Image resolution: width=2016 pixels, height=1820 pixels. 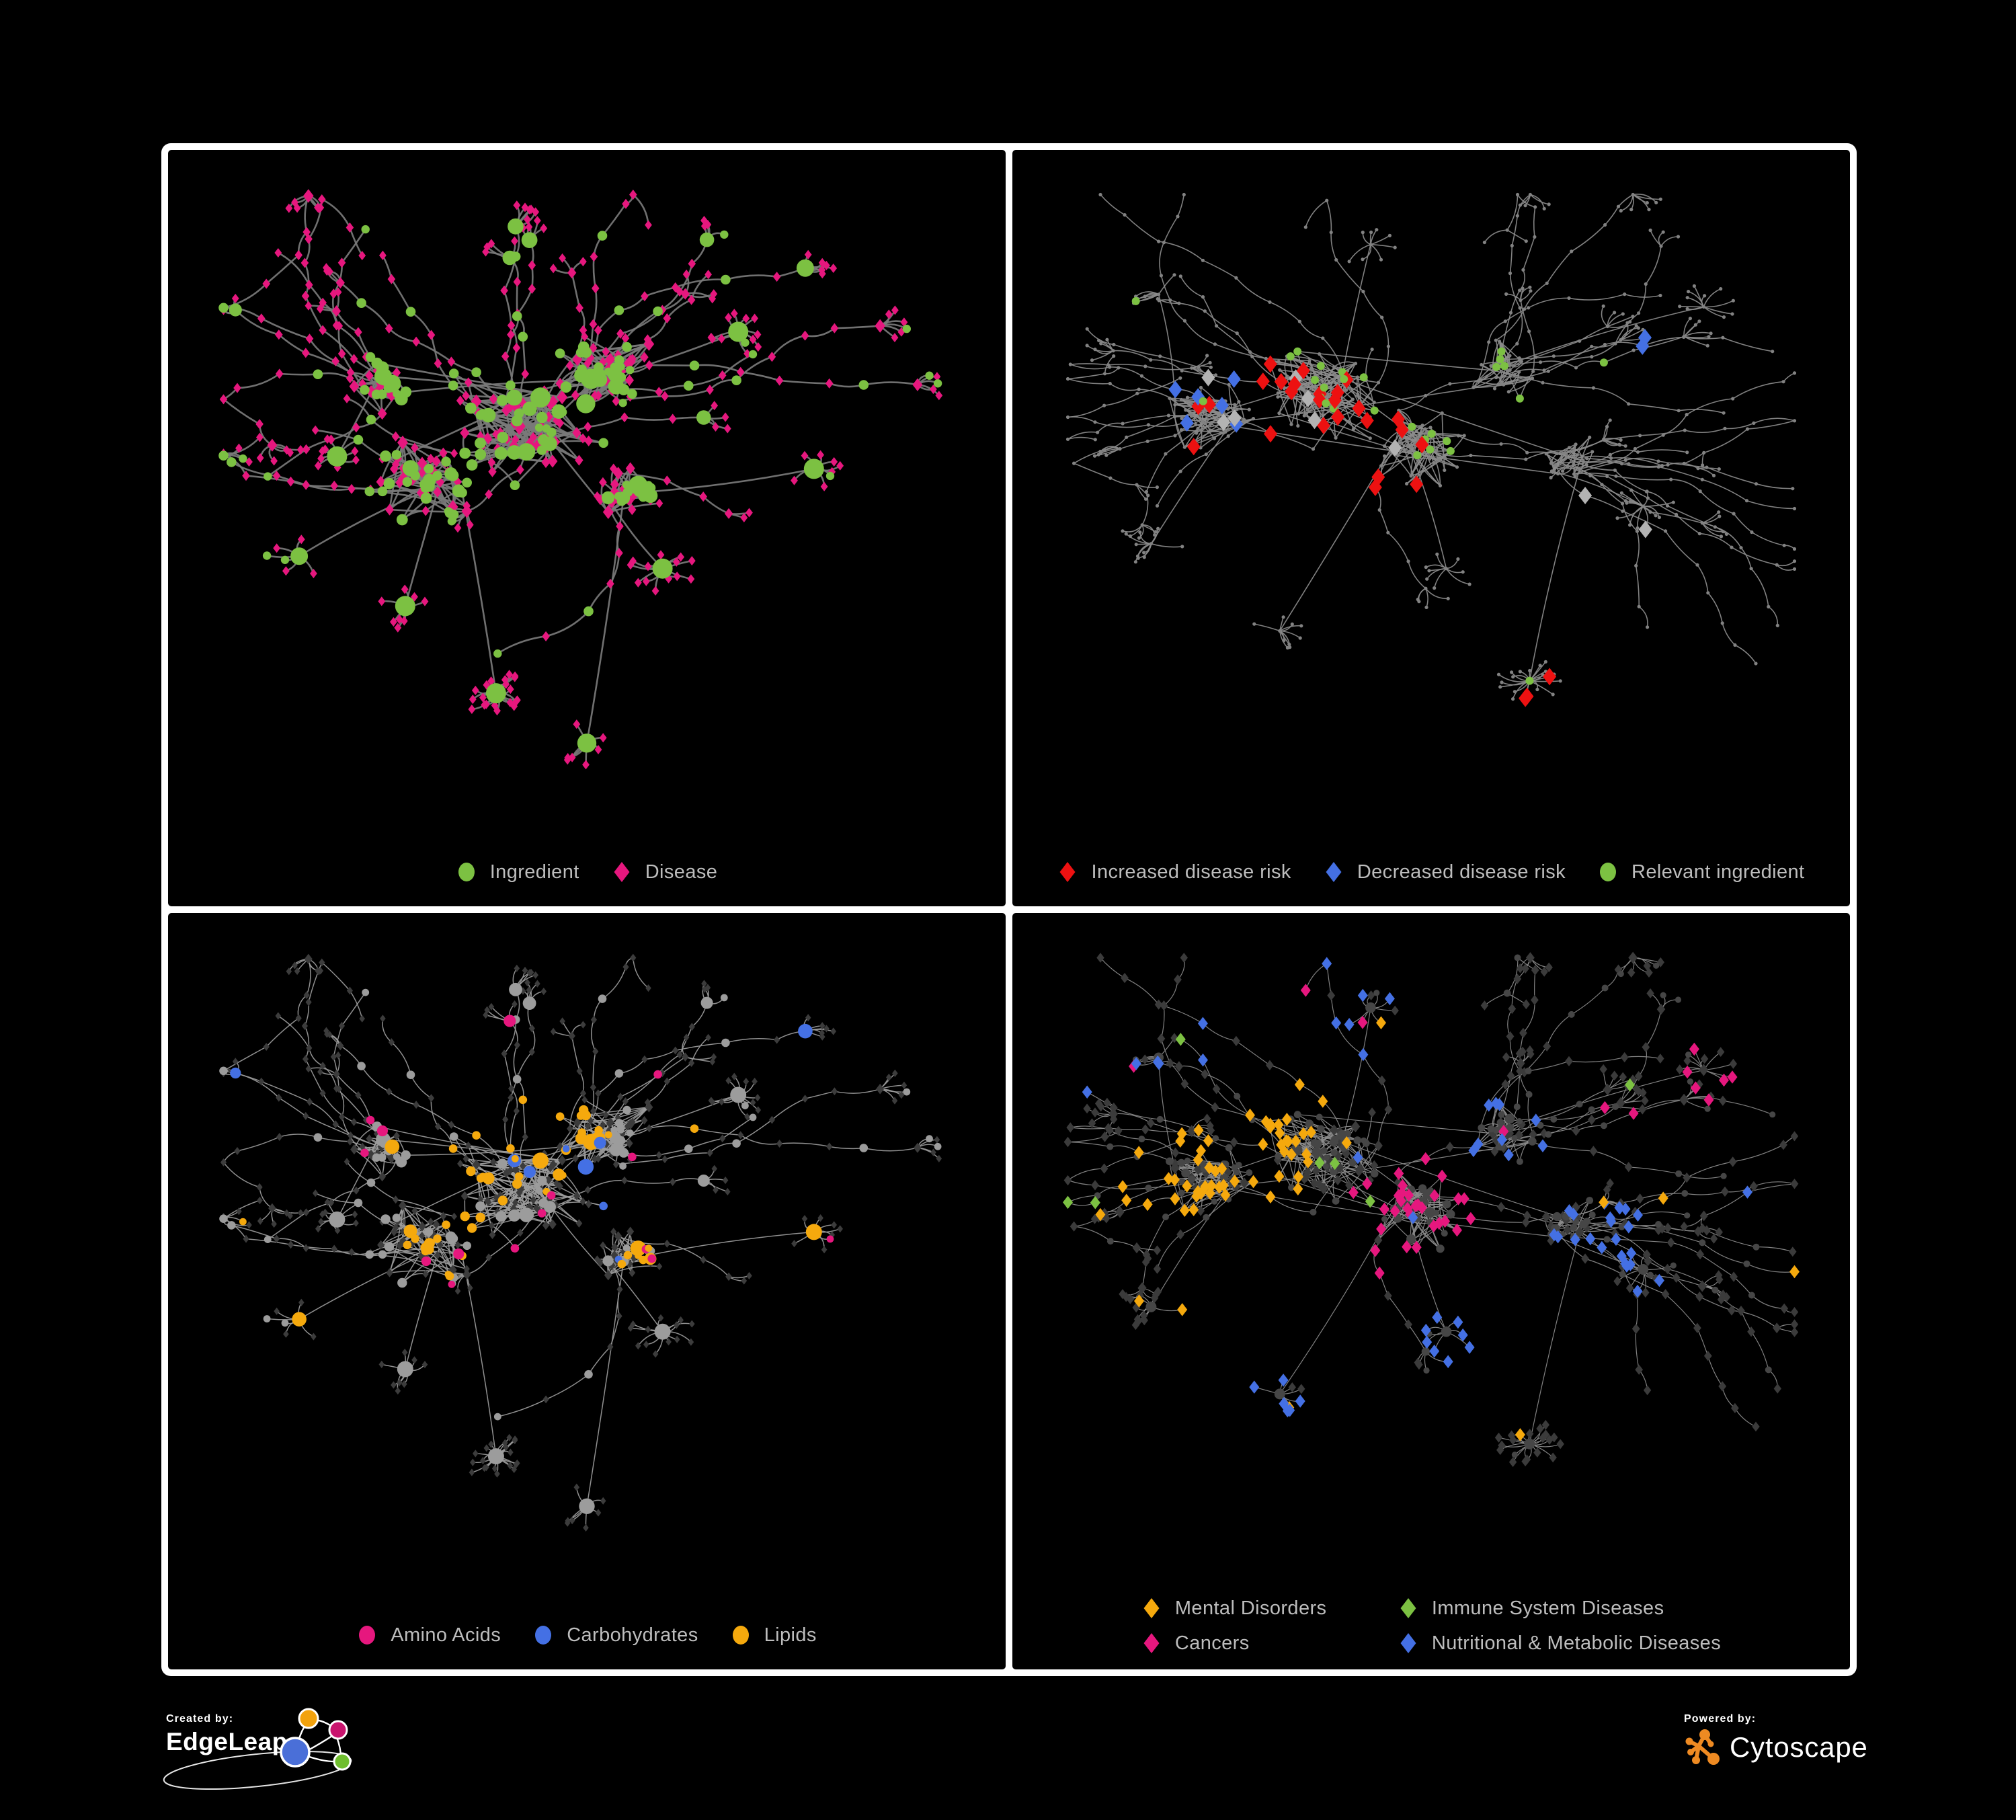 What do you see at coordinates (1431, 1209) in the screenshot?
I see `network-disease-categories` at bounding box center [1431, 1209].